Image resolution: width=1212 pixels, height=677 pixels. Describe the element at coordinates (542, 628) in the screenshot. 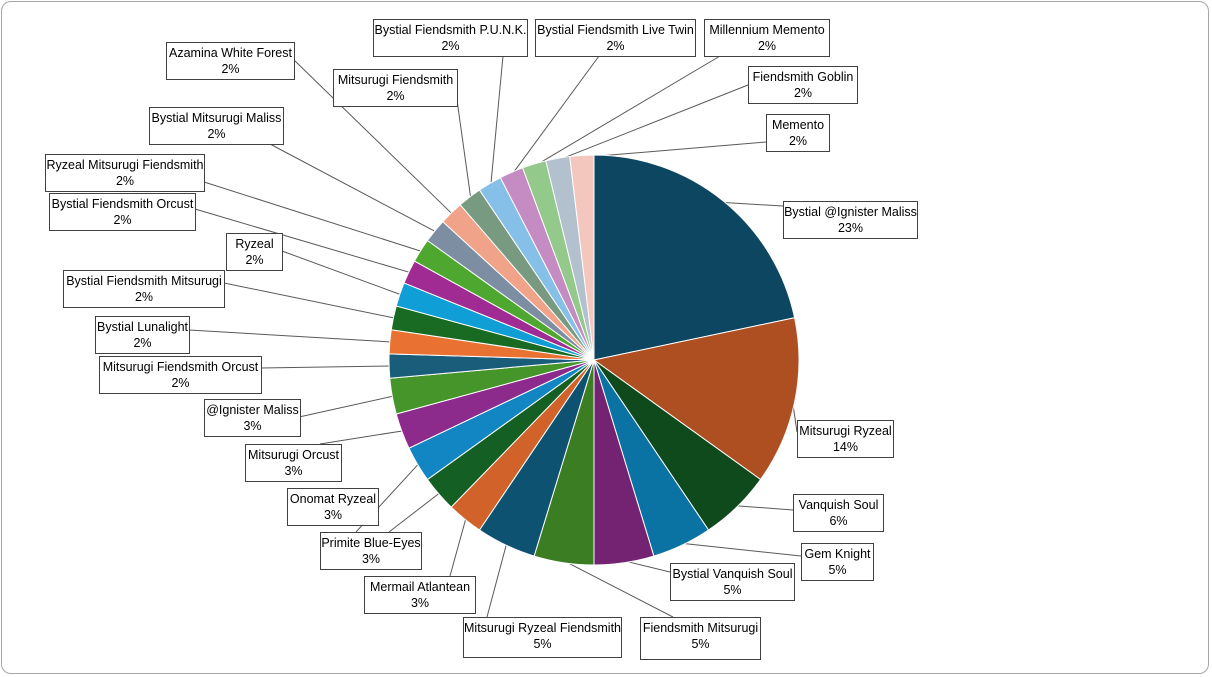

I see `slice-name-label: Mitsurugi Ryzeal Fiendsmith` at that location.